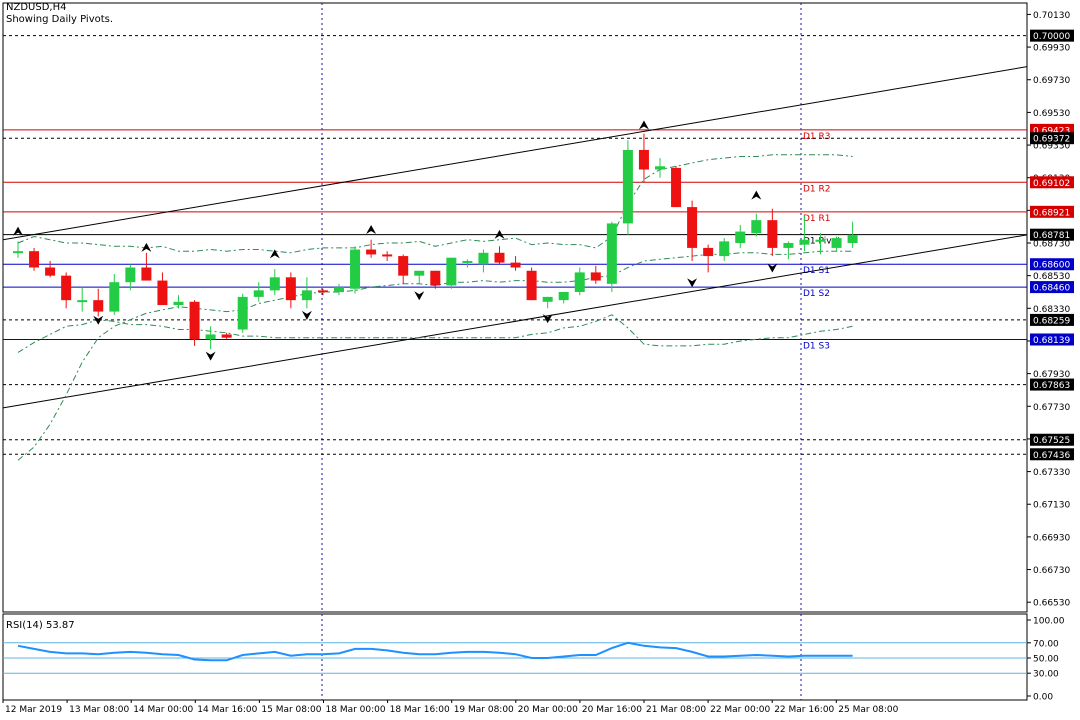 This screenshot has height=720, width=1080. I want to click on price-tick-label: 0.68530, so click(1051, 277).